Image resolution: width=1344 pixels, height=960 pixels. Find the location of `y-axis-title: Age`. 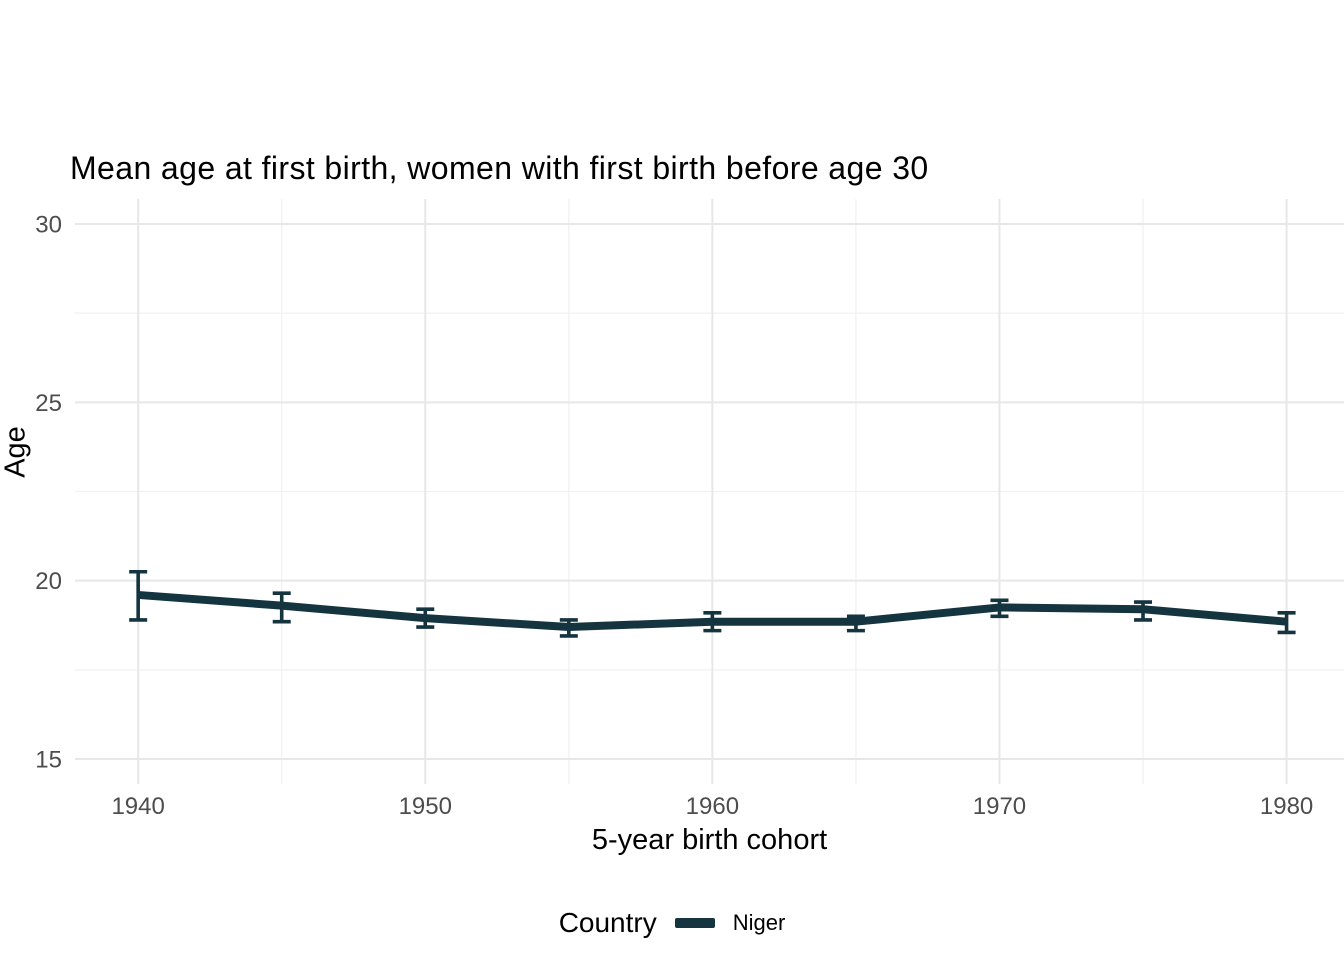

y-axis-title: Age is located at coordinates (16, 452).